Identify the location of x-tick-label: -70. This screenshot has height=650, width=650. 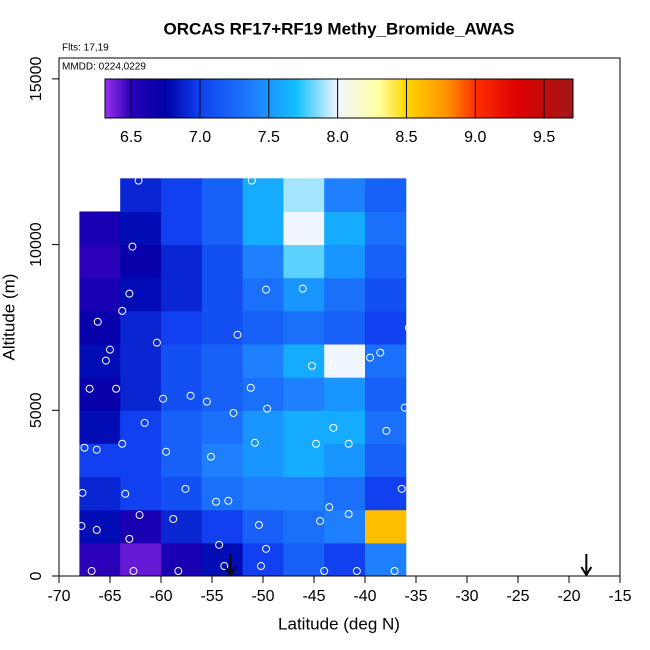
(58, 596).